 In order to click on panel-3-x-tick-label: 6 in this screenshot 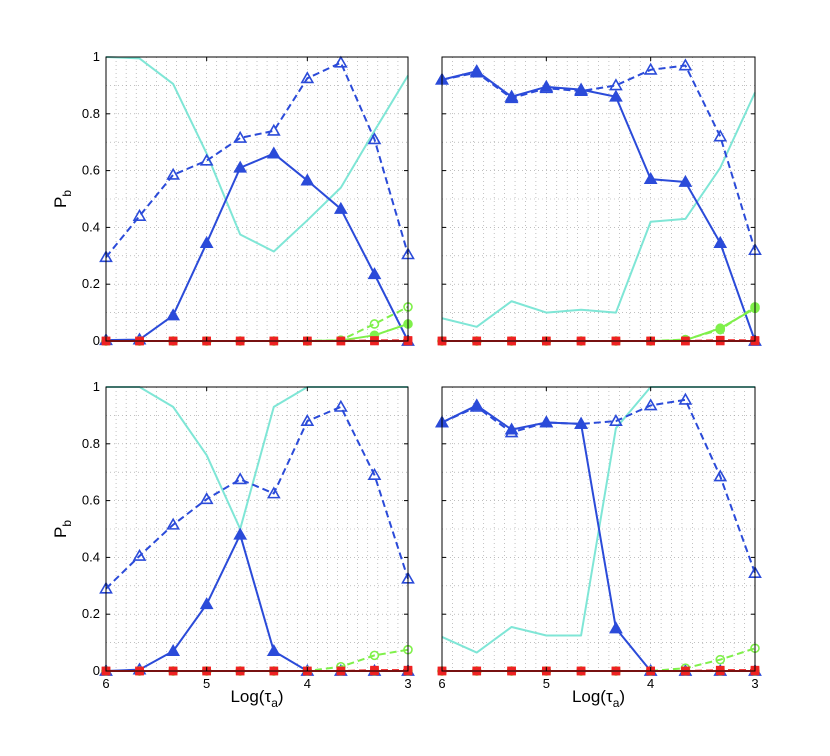, I will do `click(105, 683)`.